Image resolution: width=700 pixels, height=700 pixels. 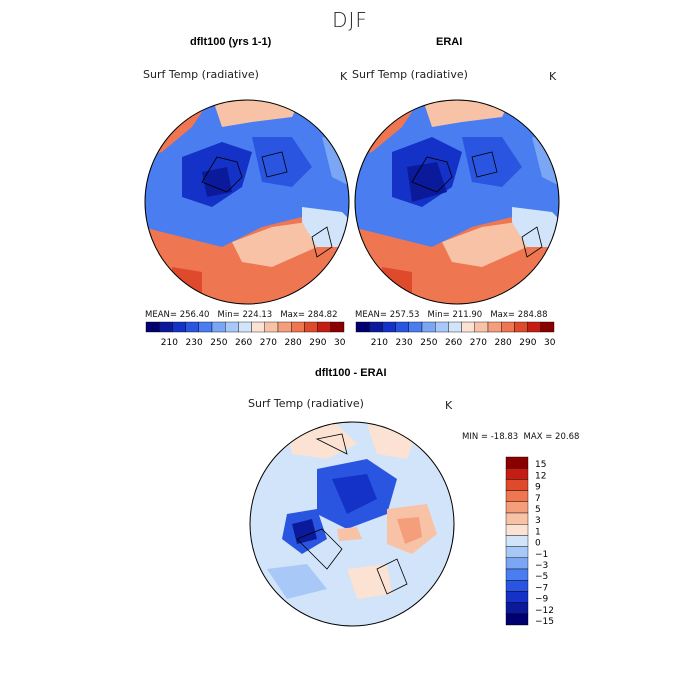 I want to click on panel-1-colorbar-tick-label: 210, so click(x=169, y=343).